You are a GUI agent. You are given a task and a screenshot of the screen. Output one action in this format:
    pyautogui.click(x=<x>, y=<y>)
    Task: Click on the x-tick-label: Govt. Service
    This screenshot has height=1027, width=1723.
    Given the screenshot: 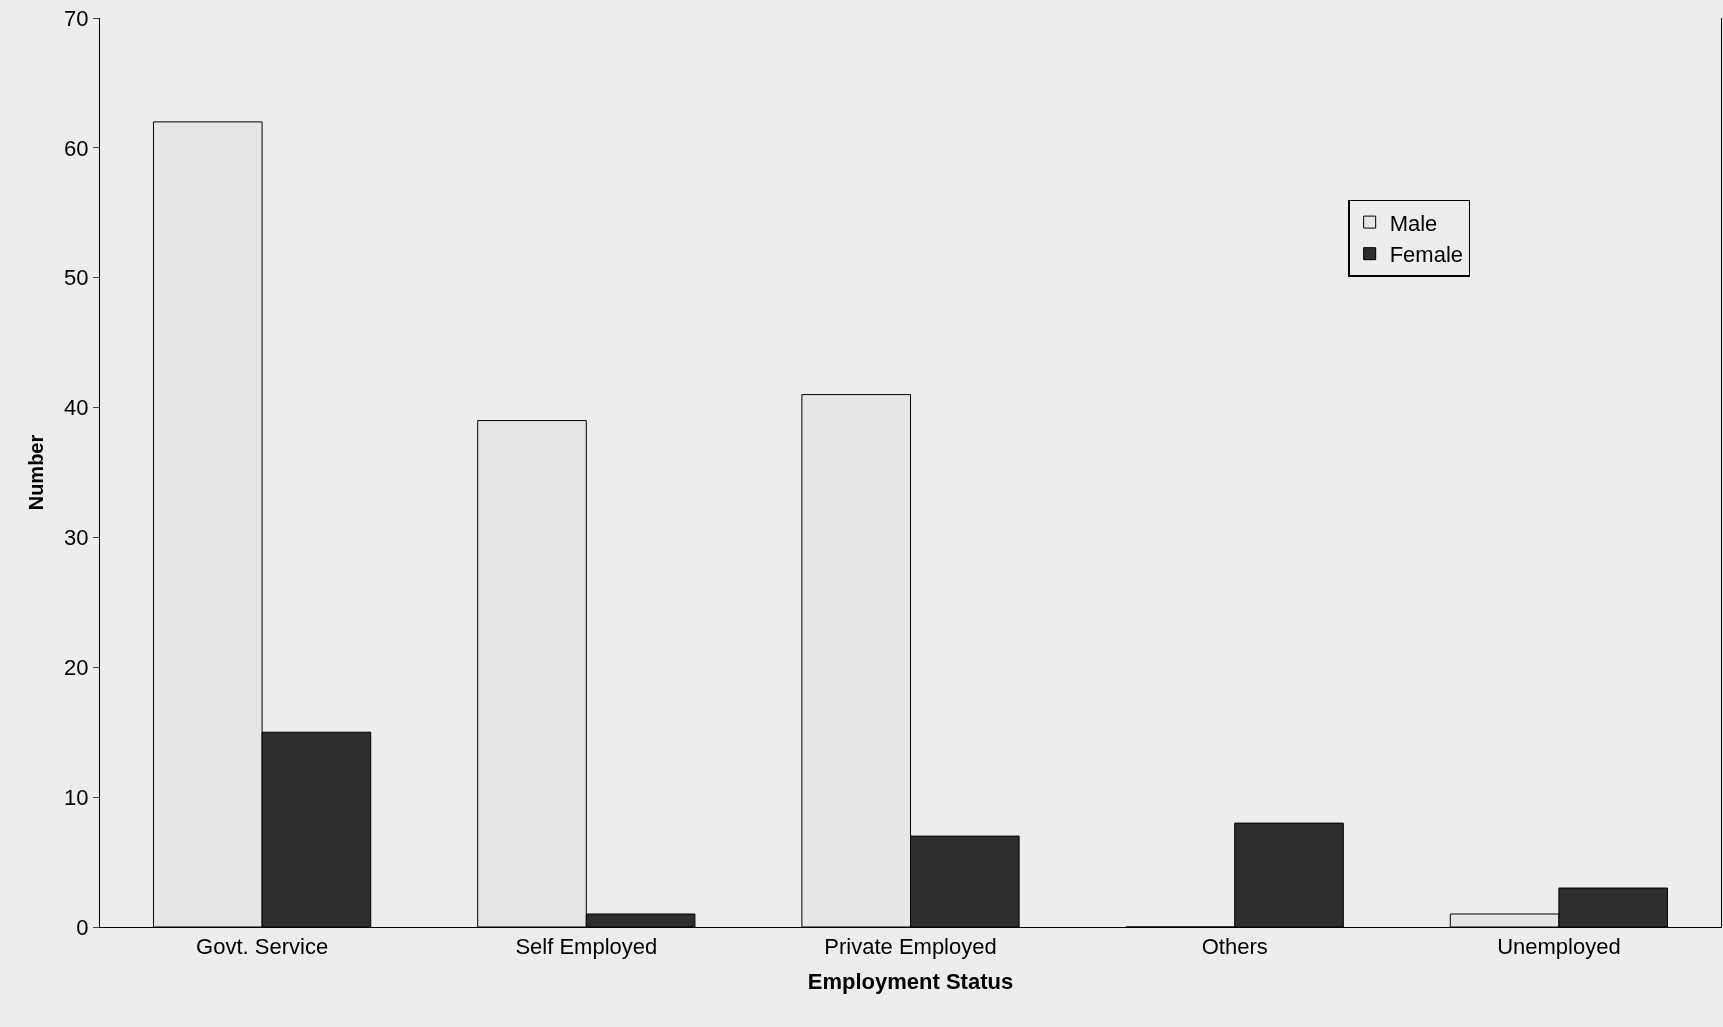 What is the action you would take?
    pyautogui.click(x=262, y=947)
    